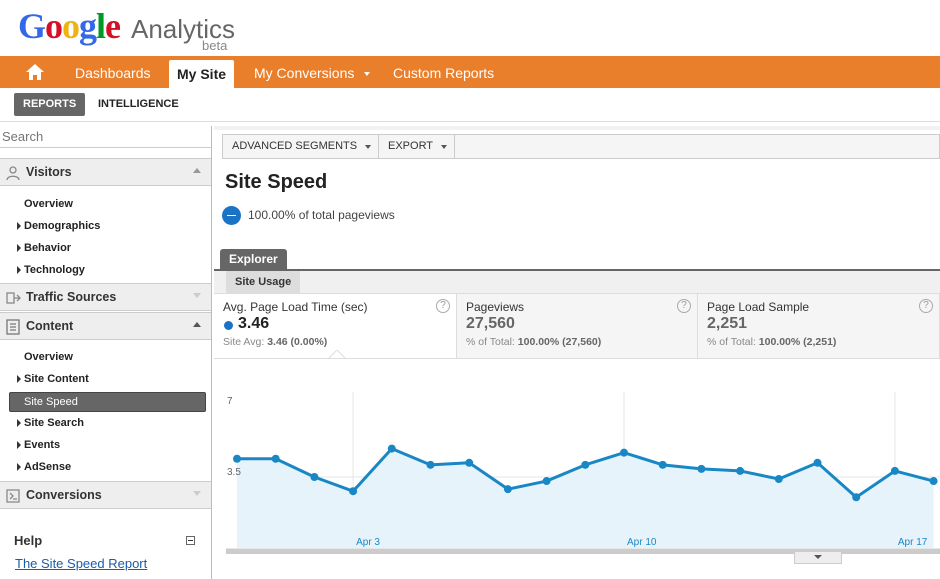 This screenshot has width=940, height=579. What do you see at coordinates (581, 146) in the screenshot?
I see `report-toolbar: ADVANCED SEGMENTS EXPORT` at bounding box center [581, 146].